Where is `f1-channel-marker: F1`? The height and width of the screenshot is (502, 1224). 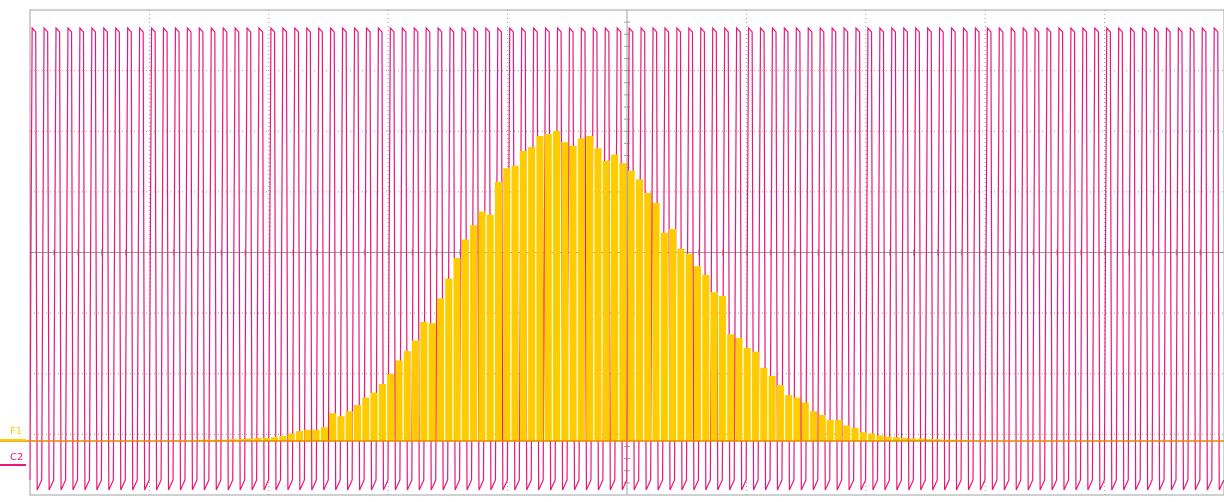
f1-channel-marker: F1 is located at coordinates (13, 433).